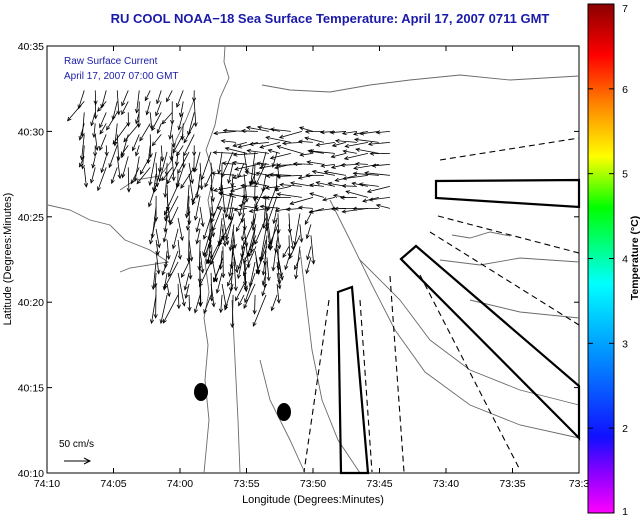 The image size is (644, 518). Describe the element at coordinates (113, 484) in the screenshot. I see `x-tick-label: 74:05` at that location.